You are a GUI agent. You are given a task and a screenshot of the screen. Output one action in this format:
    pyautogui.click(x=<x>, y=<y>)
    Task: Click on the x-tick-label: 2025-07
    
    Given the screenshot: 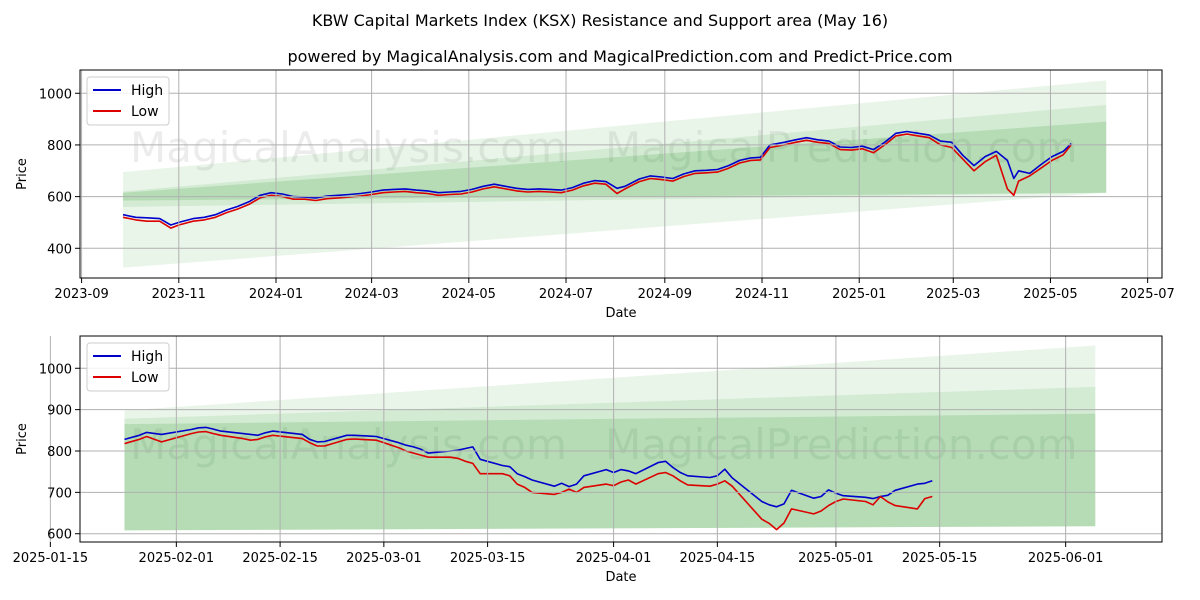 What is the action you would take?
    pyautogui.click(x=1147, y=294)
    